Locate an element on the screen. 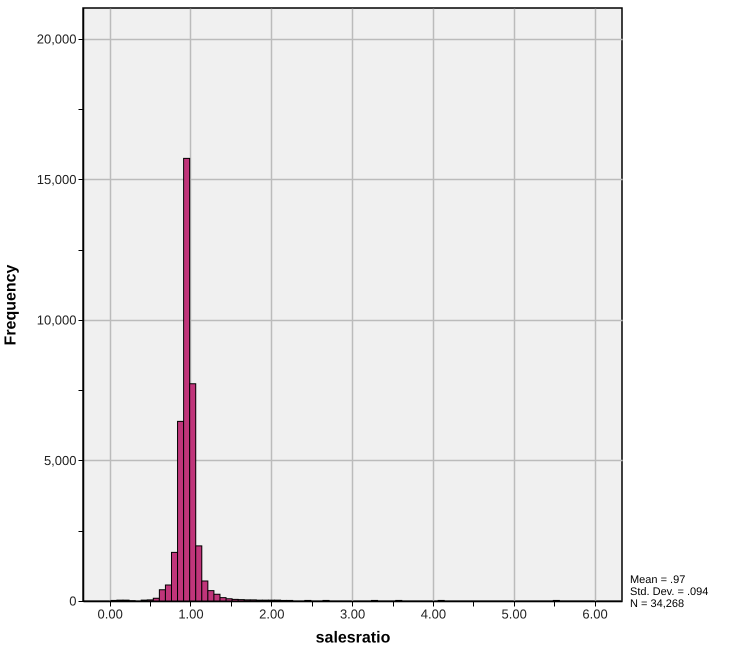  x-tick-label: 2.00 is located at coordinates (271, 614).